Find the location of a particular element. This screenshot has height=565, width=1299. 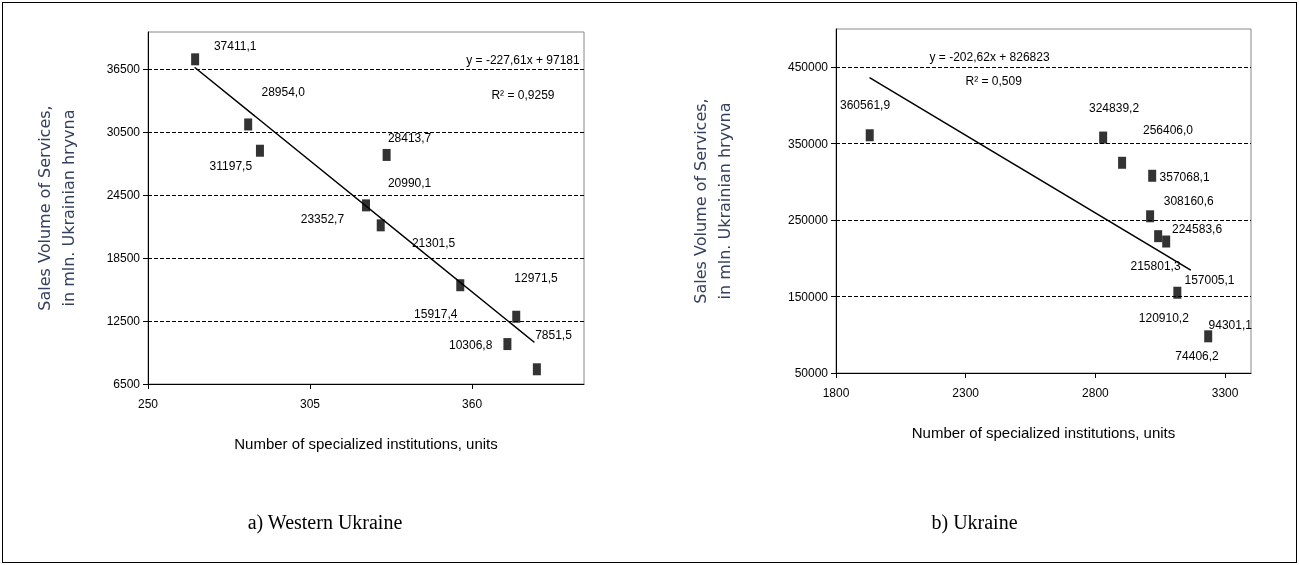

annotation: 357068,1 is located at coordinates (1184, 176).